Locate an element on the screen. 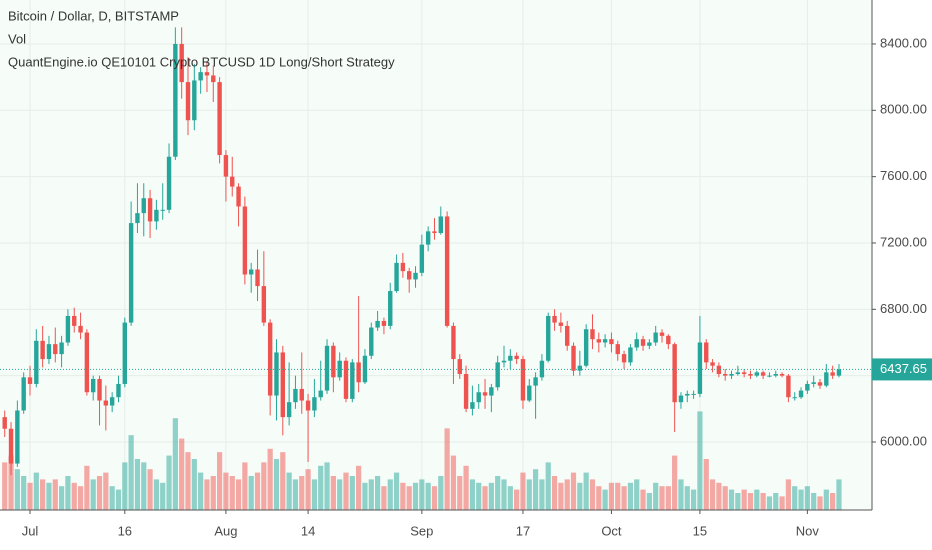 This screenshot has height=550, width=932. y-tick-label: 7600.00 is located at coordinates (903, 175).